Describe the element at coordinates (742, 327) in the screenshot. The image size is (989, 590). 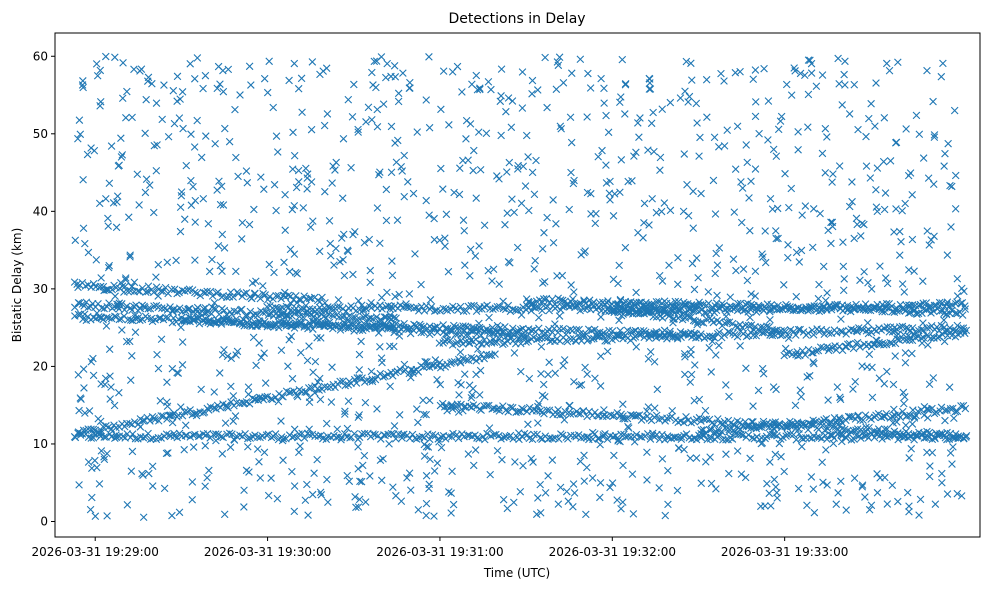
I see `detection-point-1990` at that location.